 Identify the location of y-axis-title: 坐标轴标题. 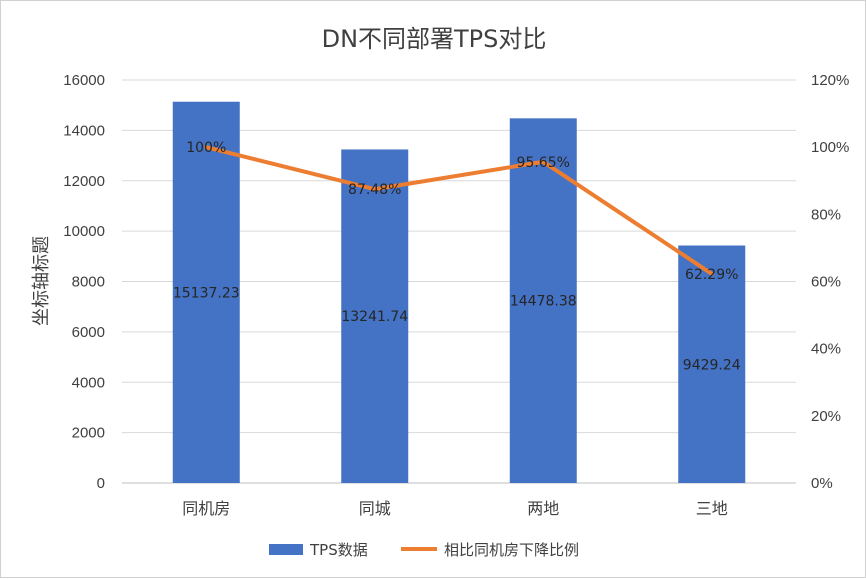
(41, 281).